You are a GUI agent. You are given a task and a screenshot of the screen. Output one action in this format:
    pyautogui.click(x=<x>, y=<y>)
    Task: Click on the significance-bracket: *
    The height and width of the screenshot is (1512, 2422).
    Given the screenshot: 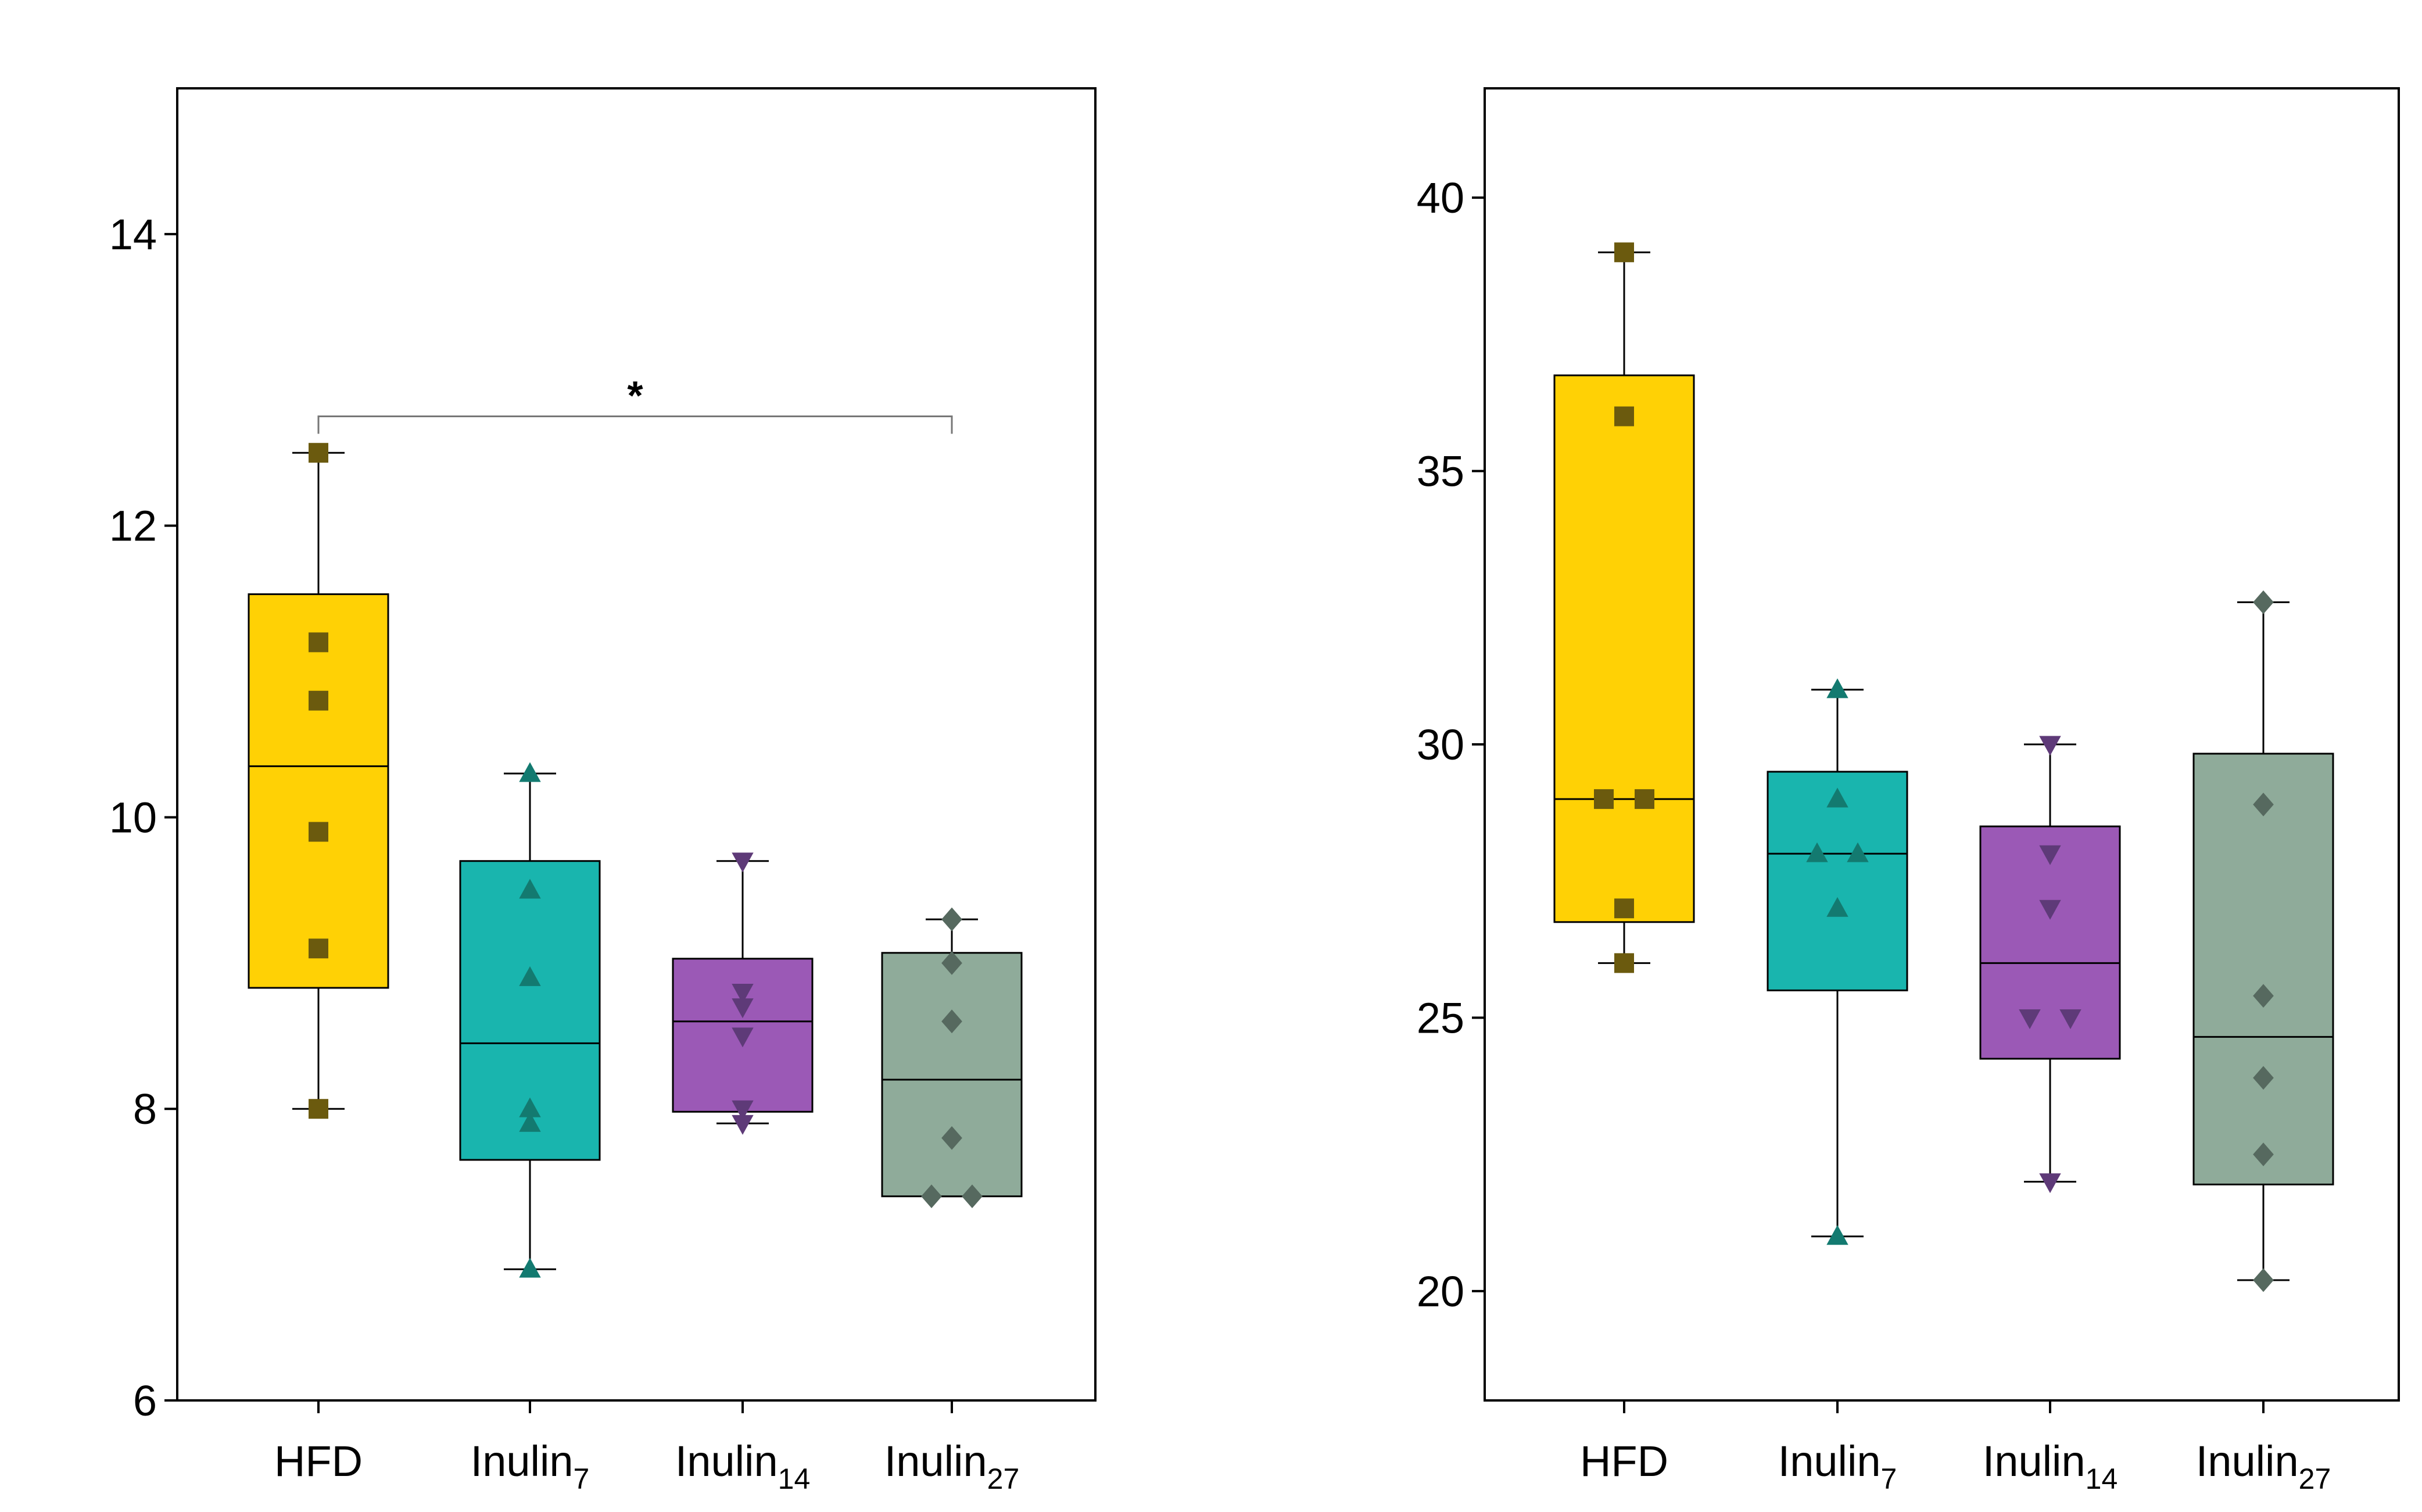 What is the action you would take?
    pyautogui.click(x=635, y=403)
    